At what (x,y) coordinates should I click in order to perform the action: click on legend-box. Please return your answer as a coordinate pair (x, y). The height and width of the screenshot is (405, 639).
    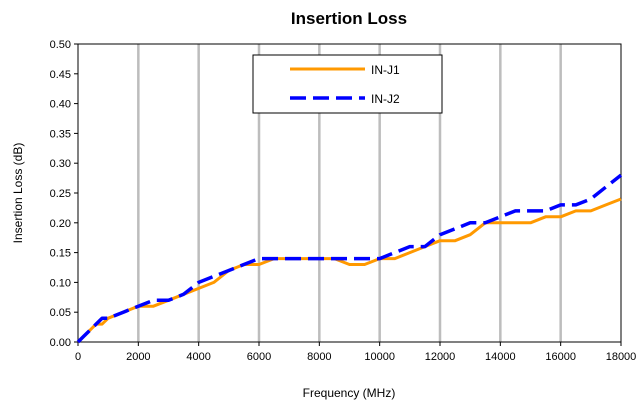
    Looking at the image, I should click on (347, 84).